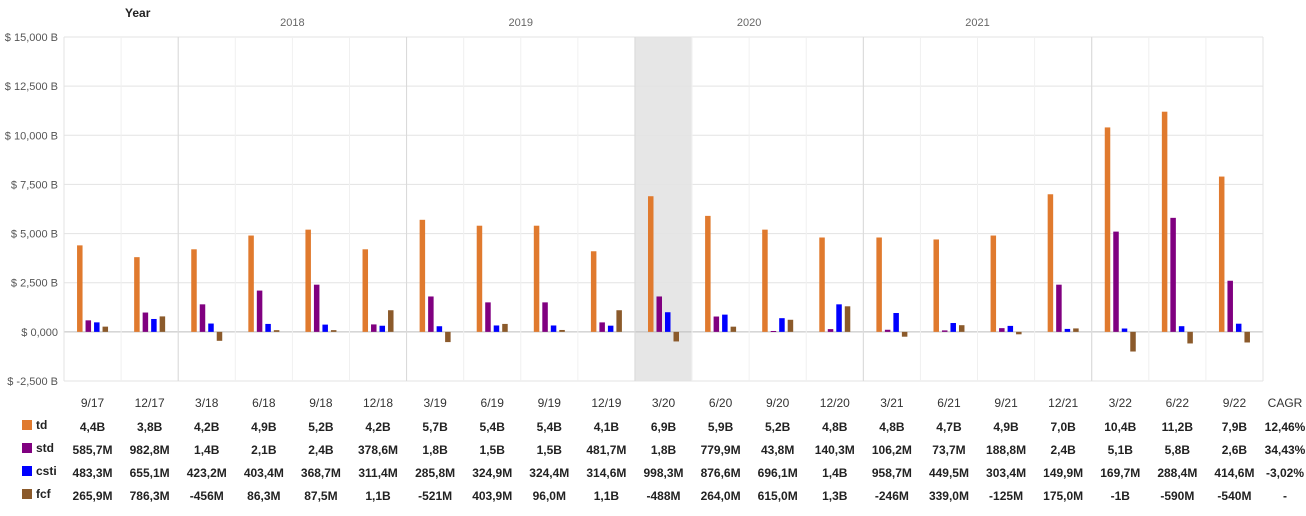 The width and height of the screenshot is (1306, 516). What do you see at coordinates (263, 473) in the screenshot?
I see `table-cell: 403,4M` at bounding box center [263, 473].